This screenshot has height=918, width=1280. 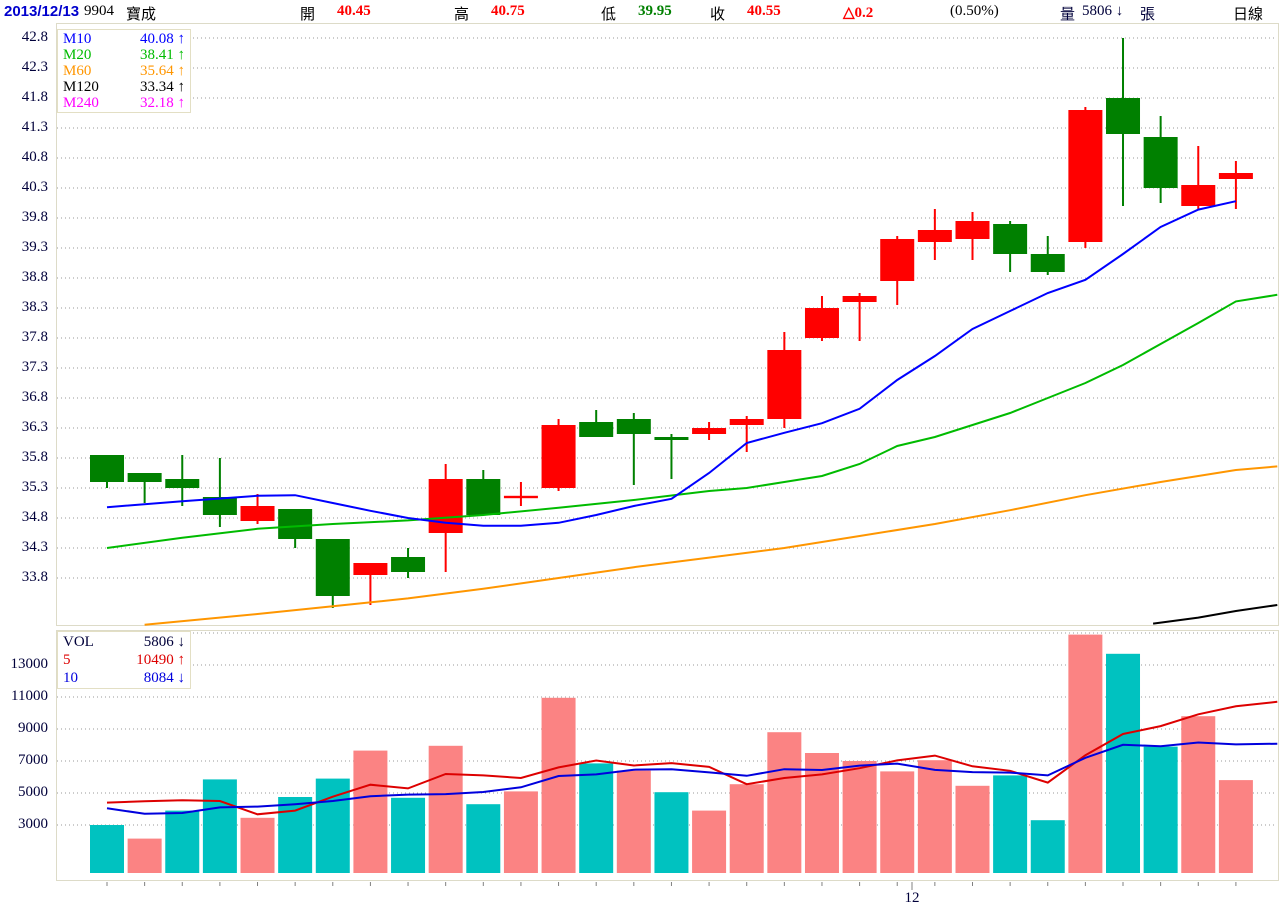 I want to click on price-axis-label: 42.8, so click(x=34, y=37).